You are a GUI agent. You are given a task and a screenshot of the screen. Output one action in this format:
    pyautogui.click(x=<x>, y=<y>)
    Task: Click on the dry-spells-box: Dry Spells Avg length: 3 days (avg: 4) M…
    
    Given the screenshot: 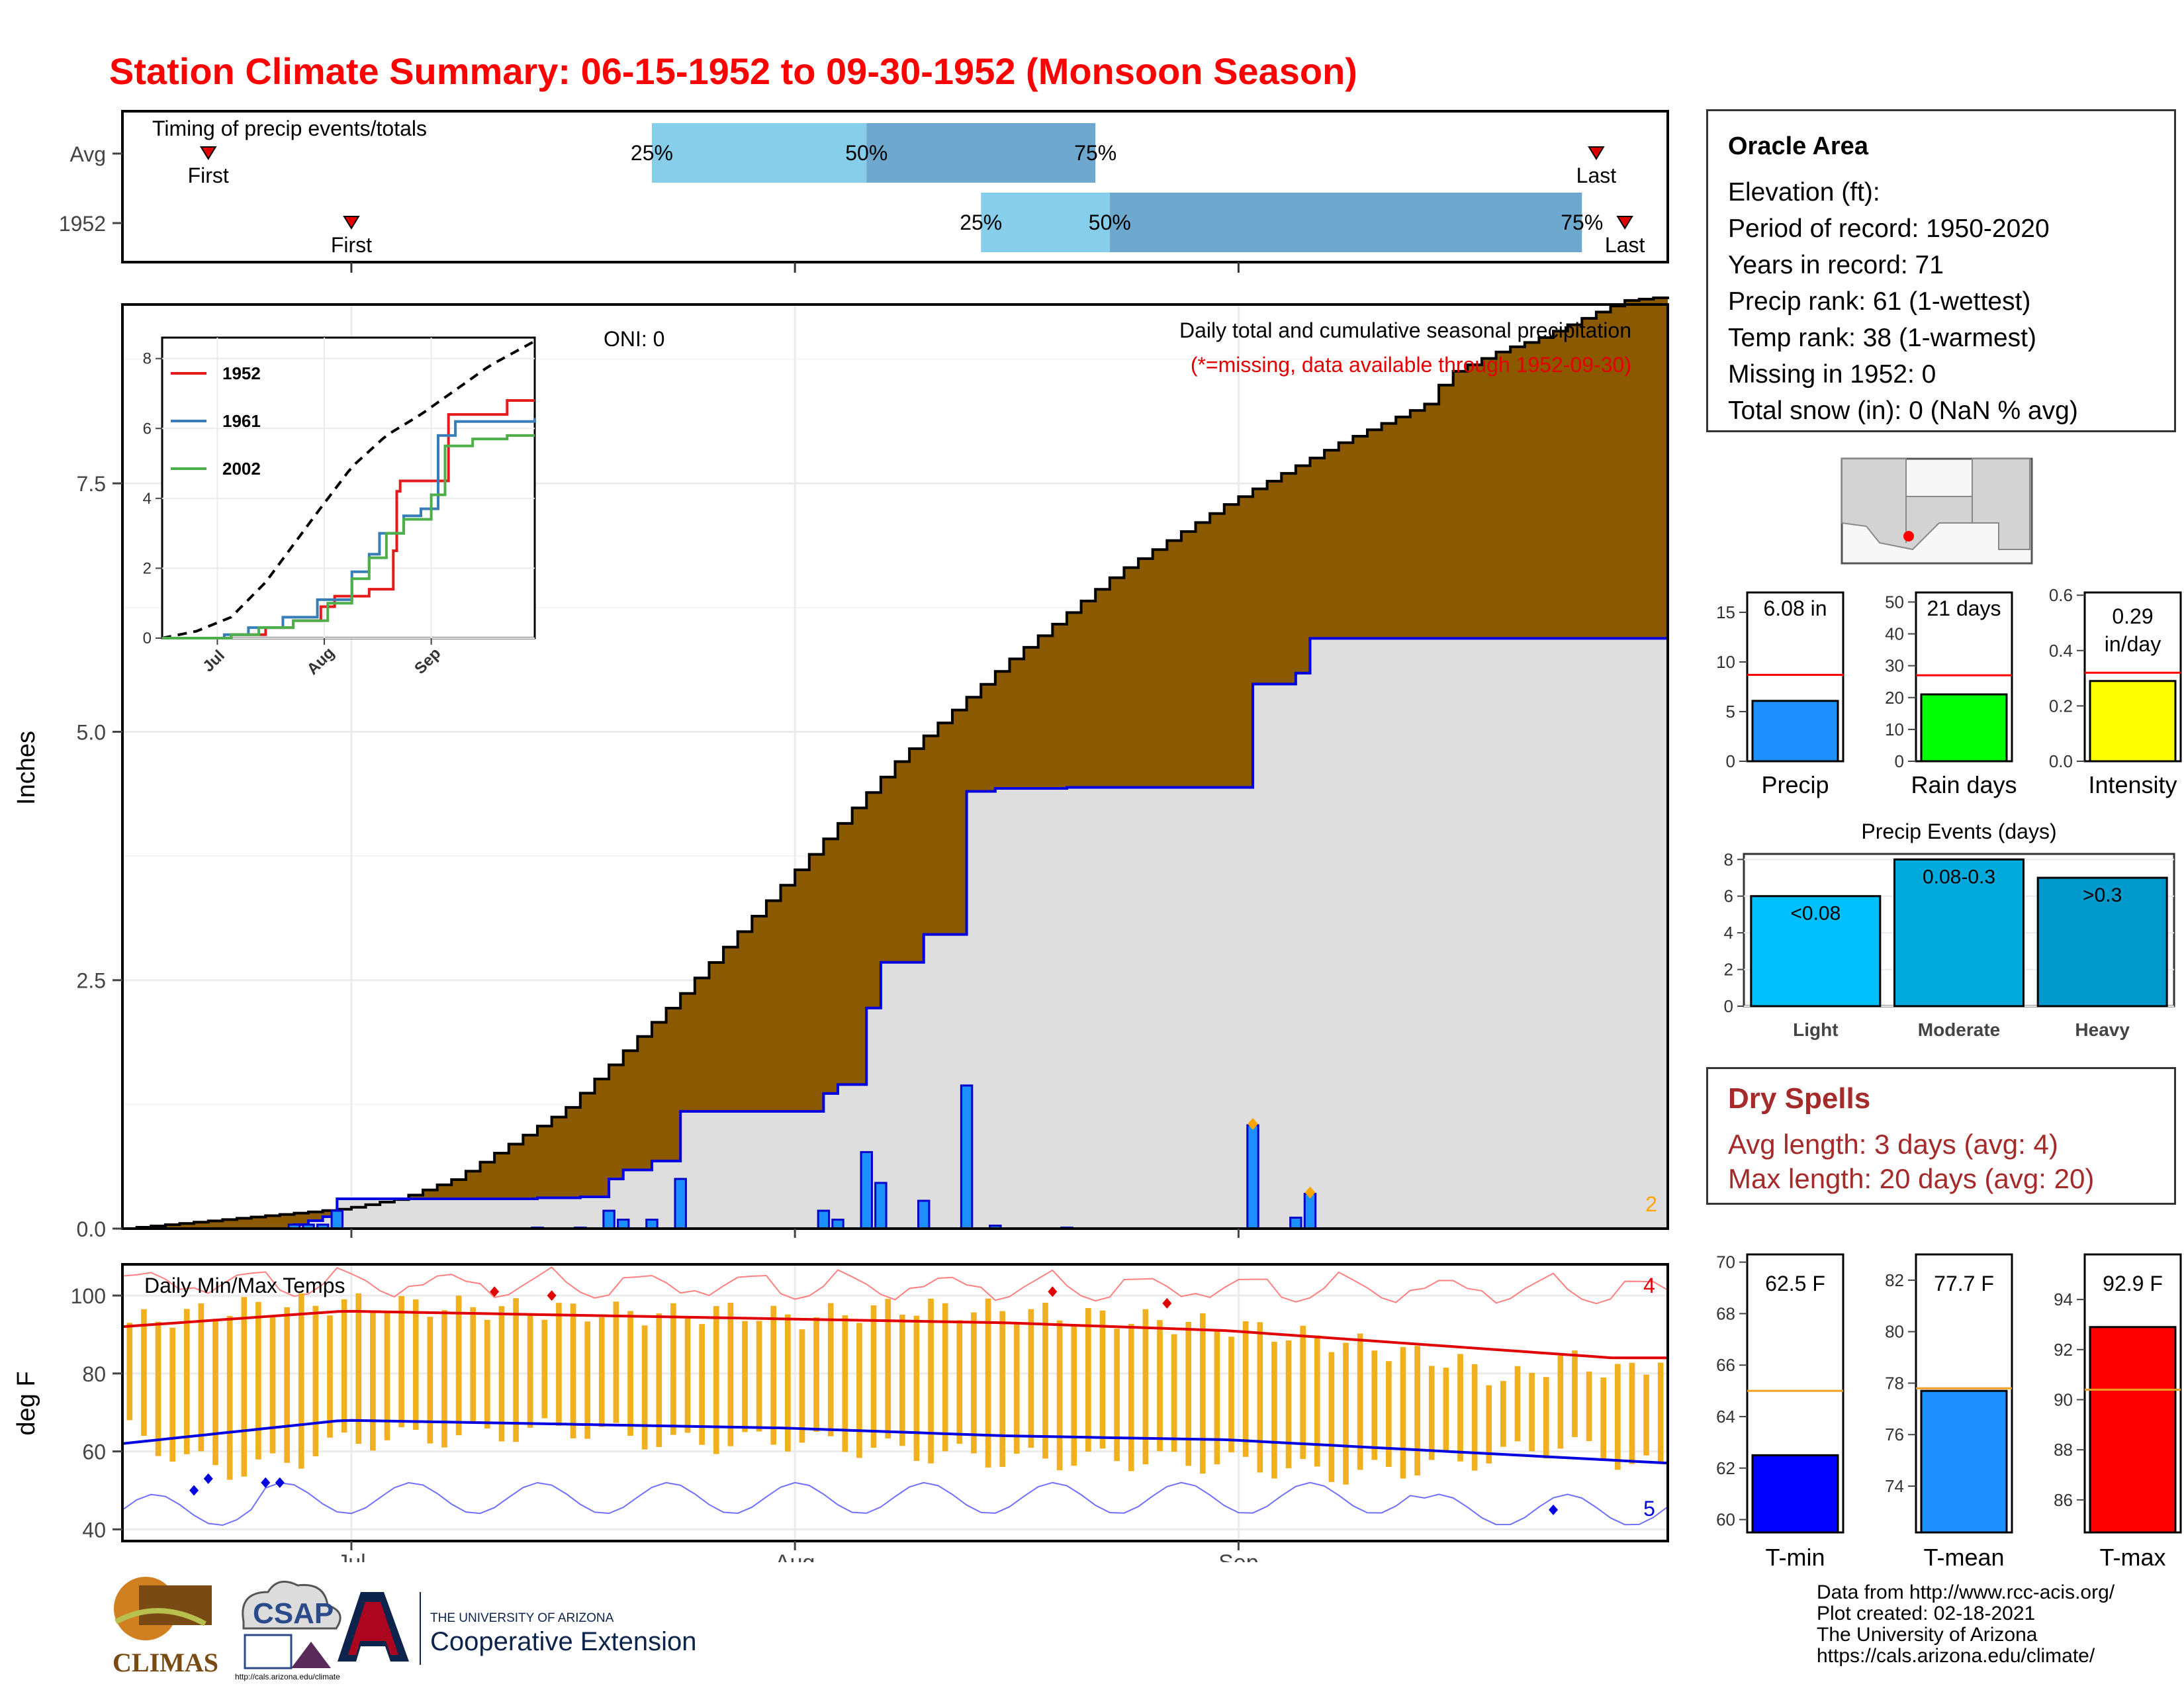 What is the action you would take?
    pyautogui.click(x=1941, y=1136)
    